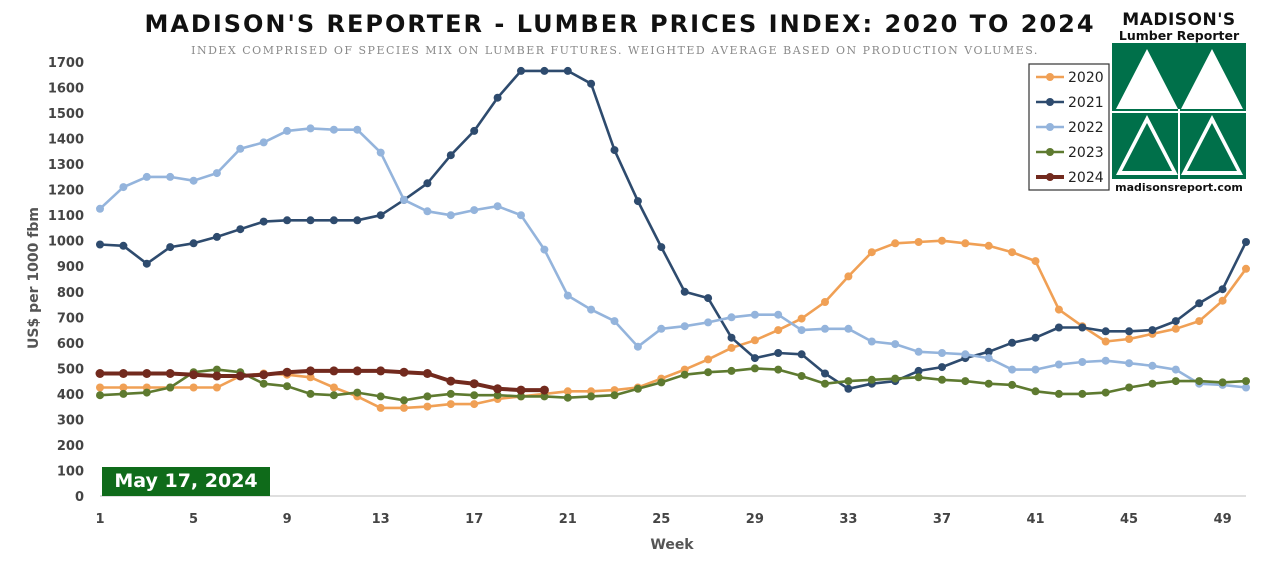 The image size is (1278, 563). I want to click on y-tick-label: 1000, so click(66, 242).